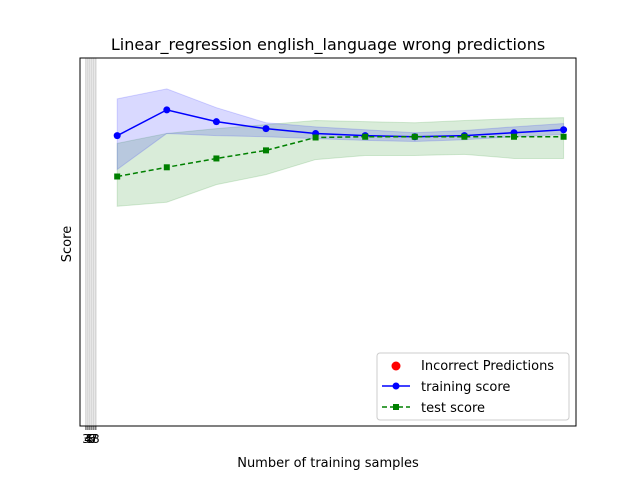 Image resolution: width=640 pixels, height=480 pixels. Describe the element at coordinates (487, 366) in the screenshot. I see `legend-incorrect-label: Incorrect Predictions` at that location.